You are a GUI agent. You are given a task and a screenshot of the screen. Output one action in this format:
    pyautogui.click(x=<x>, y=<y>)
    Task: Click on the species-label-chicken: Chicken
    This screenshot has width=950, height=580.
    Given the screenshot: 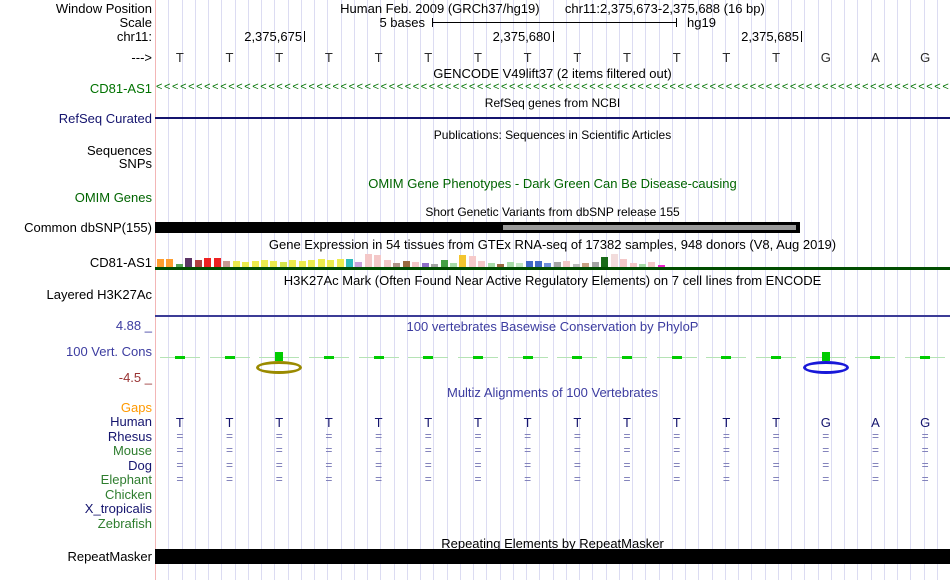 What is the action you would take?
    pyautogui.click(x=128, y=494)
    